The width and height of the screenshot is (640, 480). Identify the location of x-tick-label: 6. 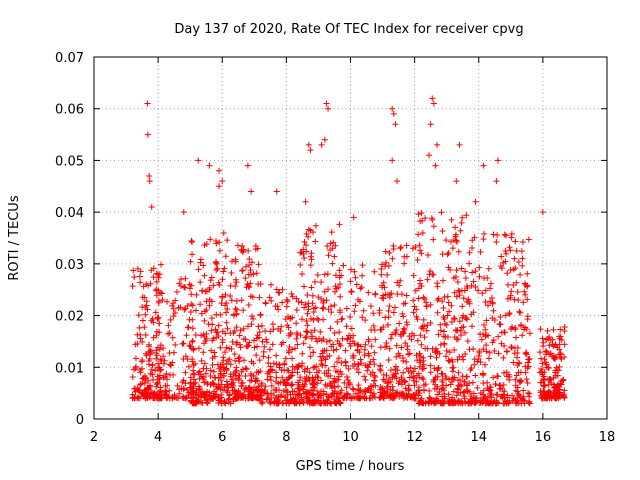
(222, 437).